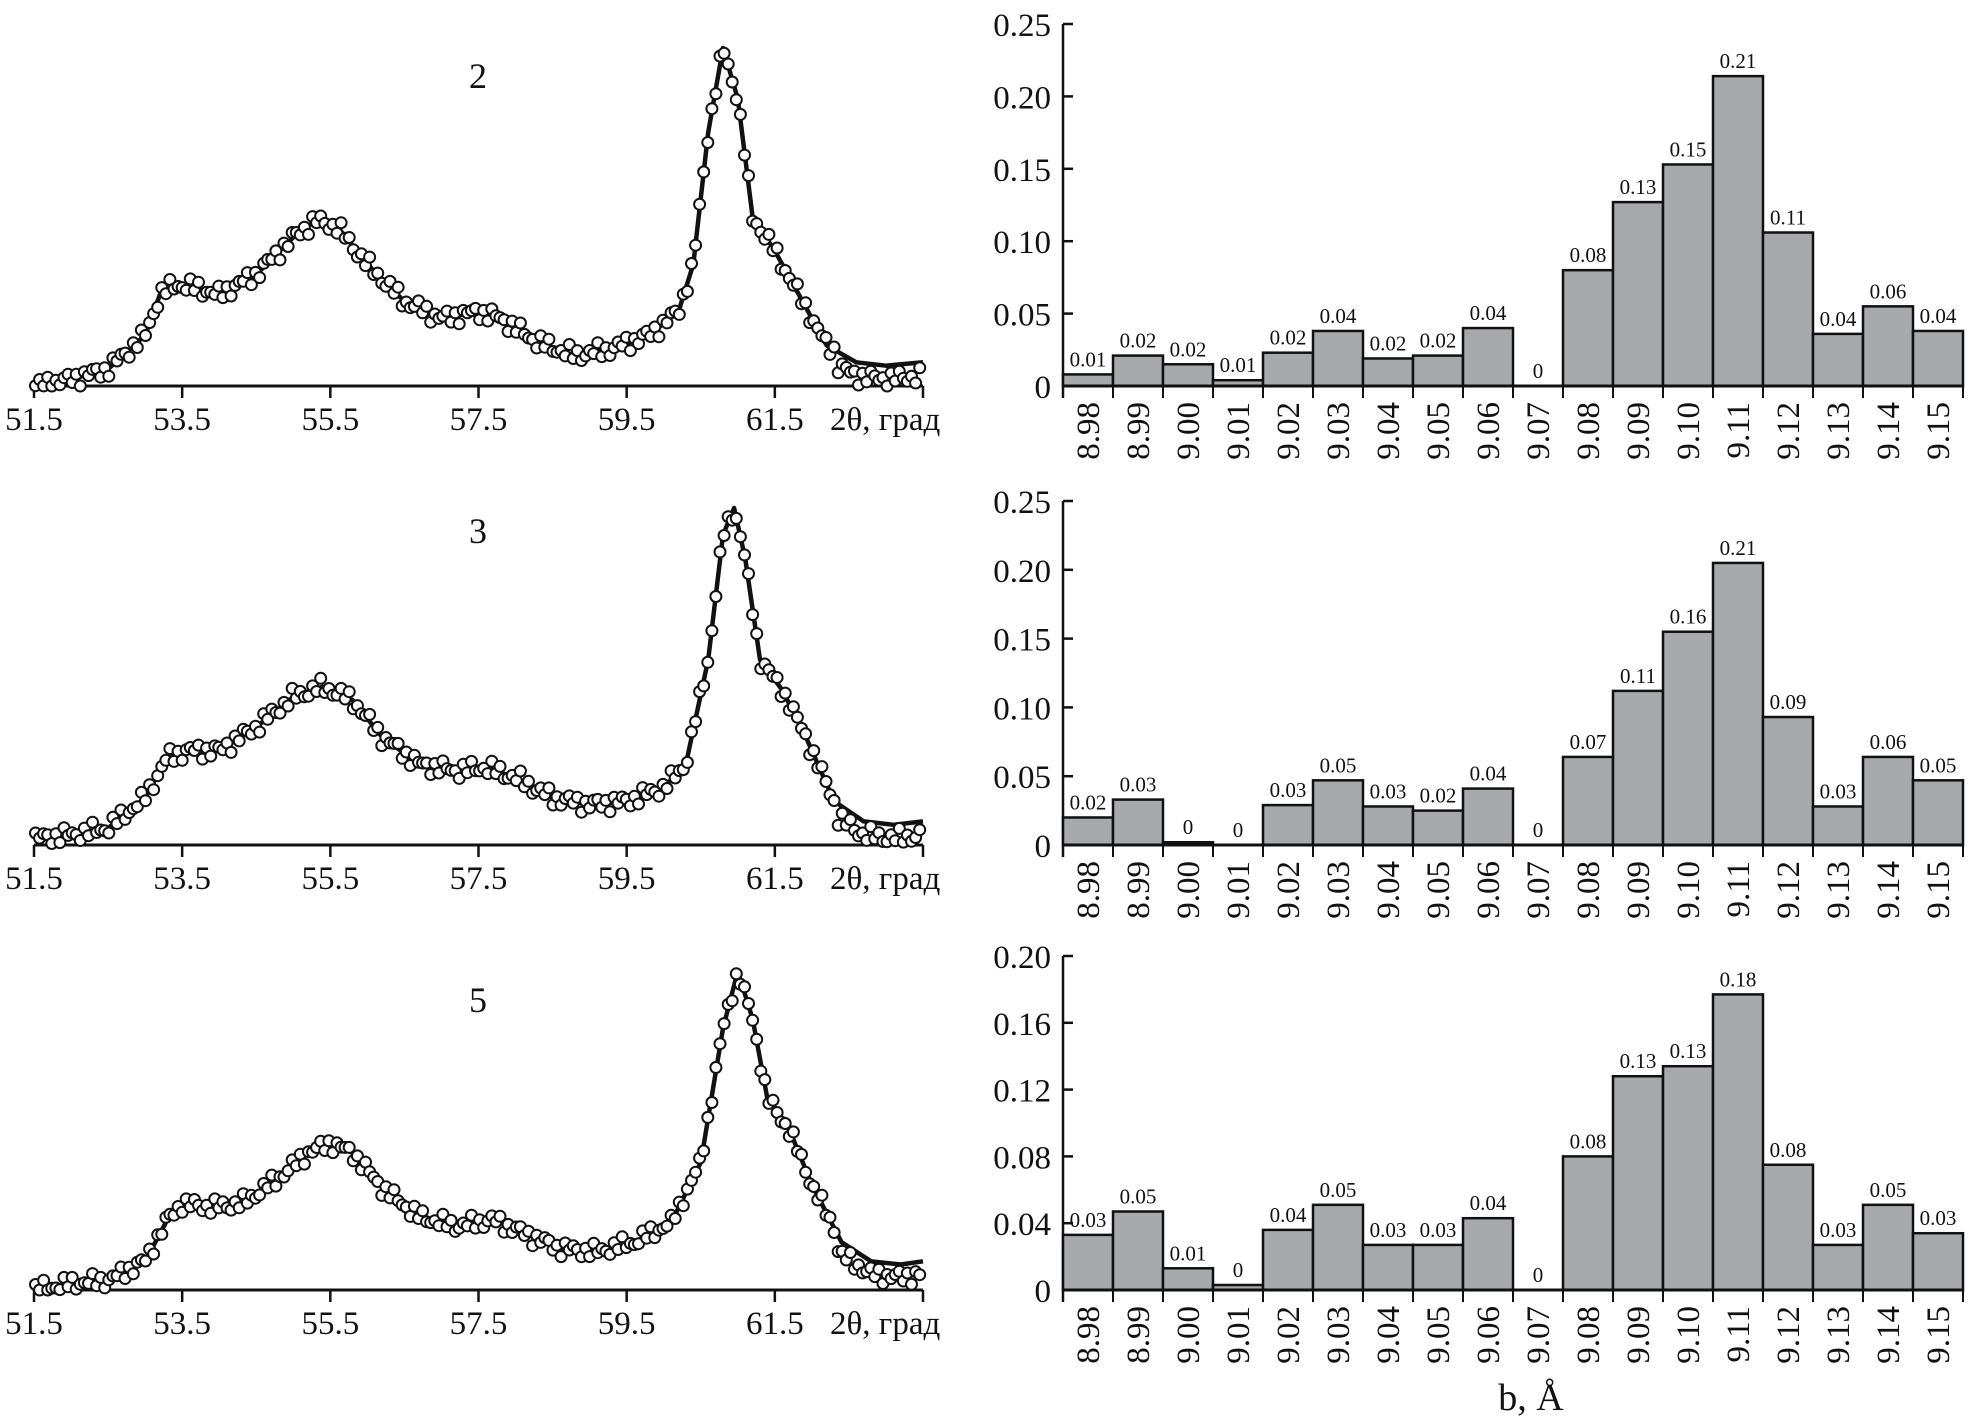  I want to click on bar-value-label: 0.07, so click(1588, 742).